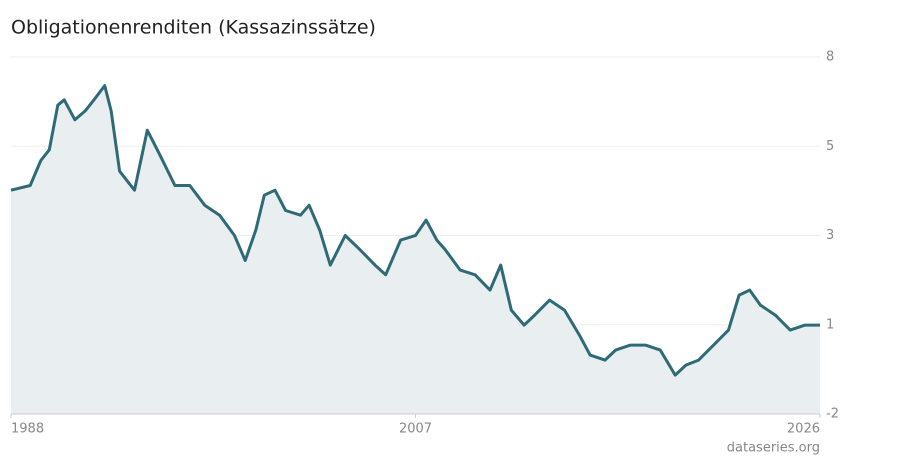 The image size is (900, 460). I want to click on y-tick-label: 5, so click(830, 146).